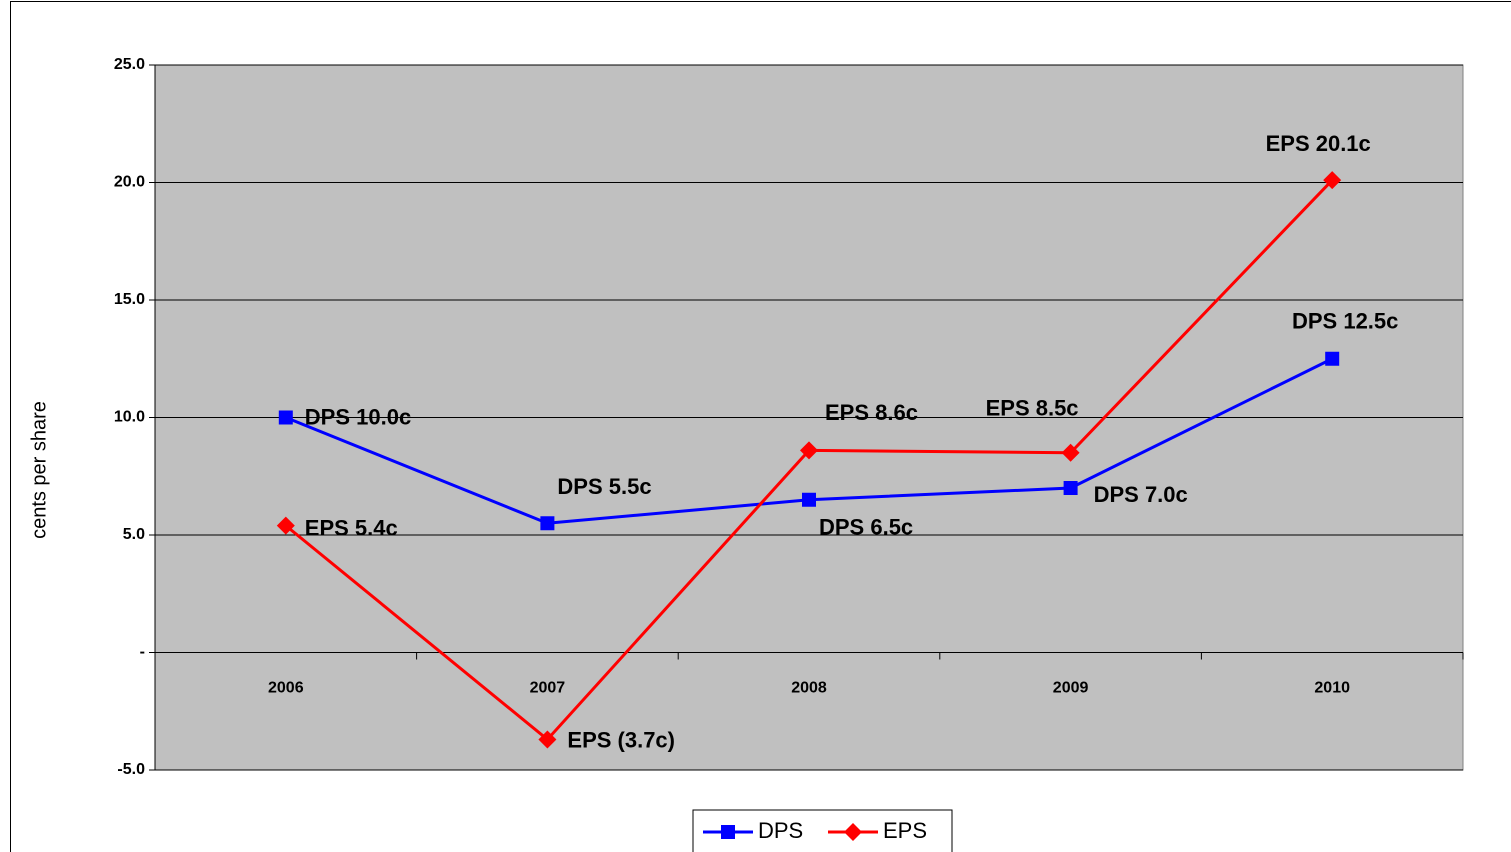  What do you see at coordinates (129, 64) in the screenshot?
I see `y-tick-label: 25.0` at bounding box center [129, 64].